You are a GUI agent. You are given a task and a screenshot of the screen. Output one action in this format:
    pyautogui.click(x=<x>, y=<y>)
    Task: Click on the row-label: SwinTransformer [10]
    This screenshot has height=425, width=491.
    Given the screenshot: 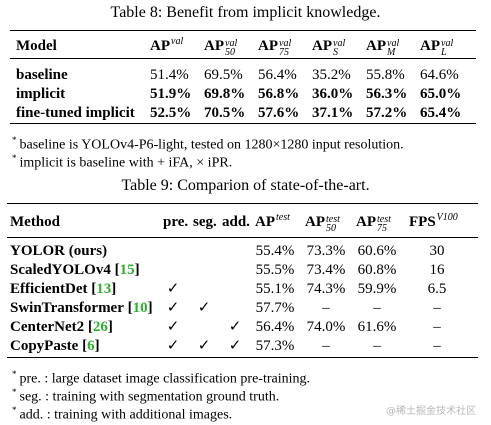 What is the action you would take?
    pyautogui.click(x=81, y=308)
    